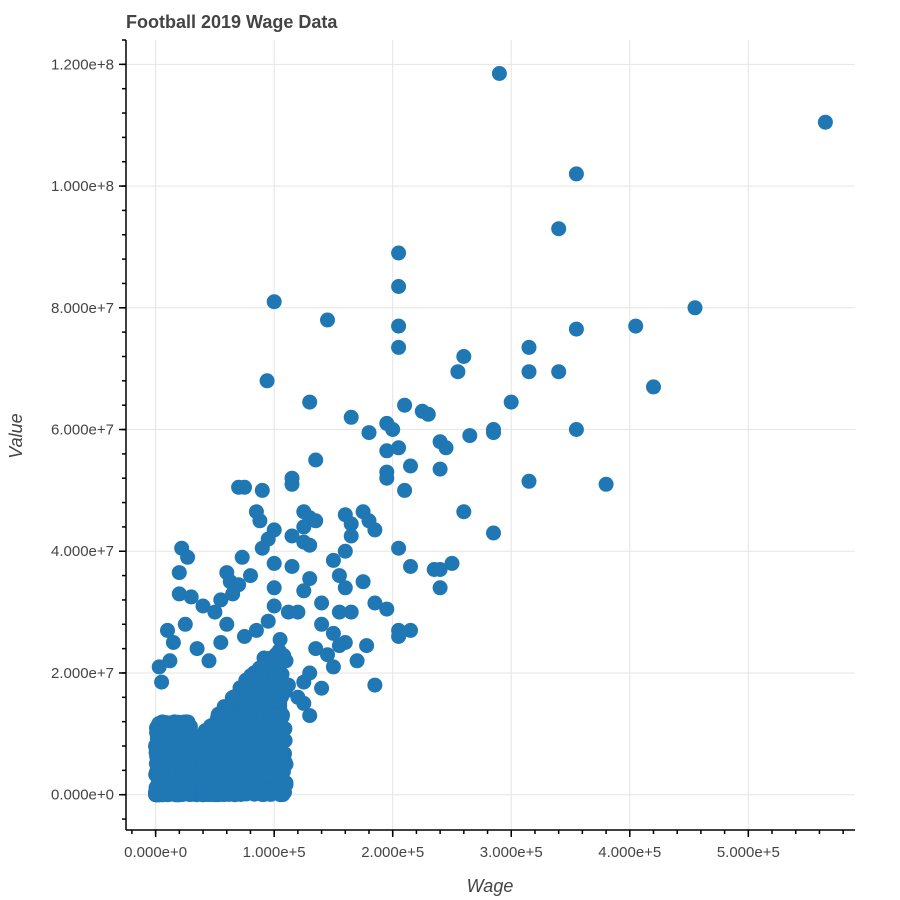 The image size is (900, 900). What do you see at coordinates (82, 795) in the screenshot?
I see `y-tick-label: 0.000e+0` at bounding box center [82, 795].